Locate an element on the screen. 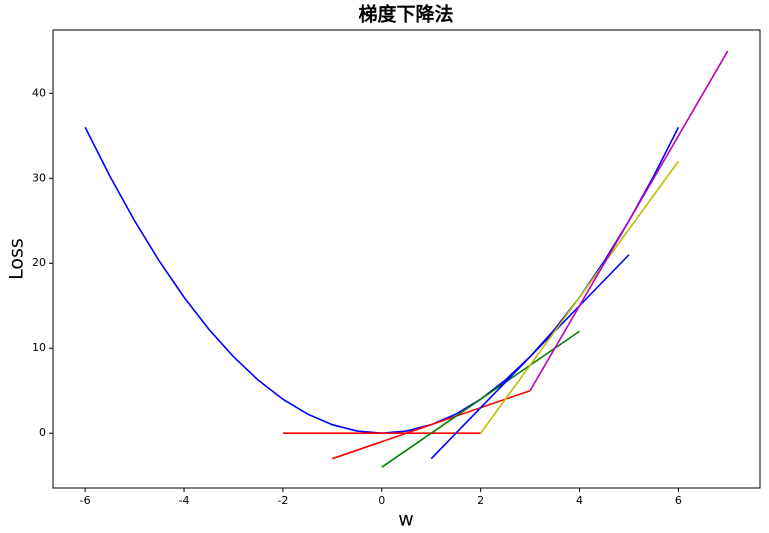 This screenshot has height=533, width=769. chart-title: 梯度下降法 is located at coordinates (405, 14).